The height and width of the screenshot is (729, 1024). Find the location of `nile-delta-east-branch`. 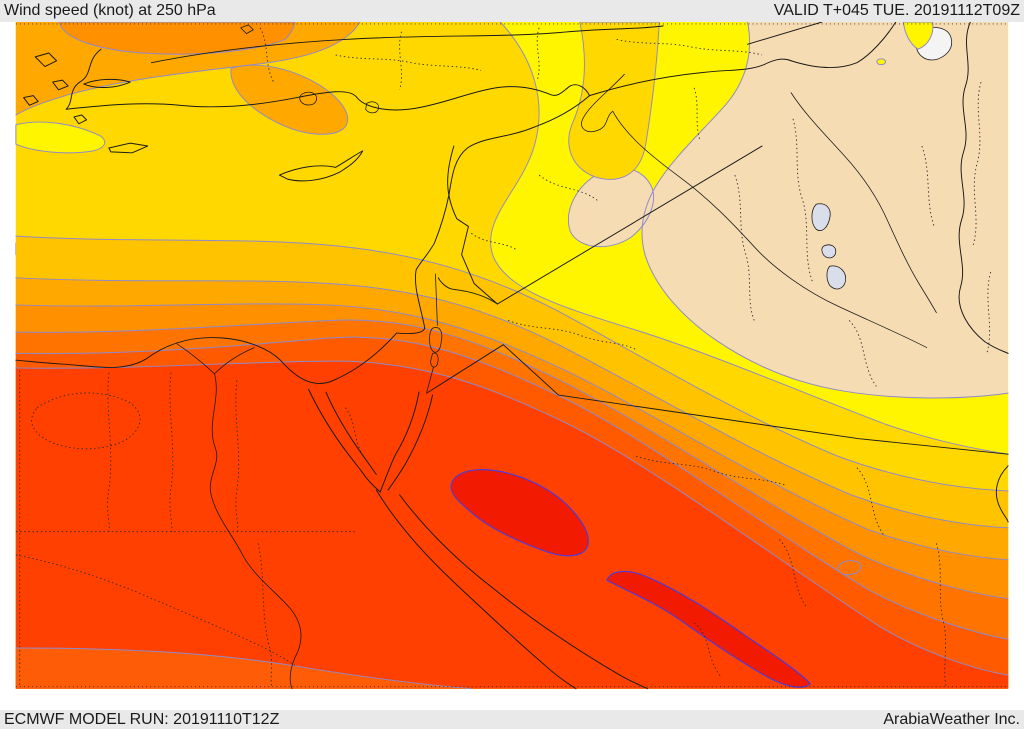

nile-delta-east-branch is located at coordinates (234, 361).